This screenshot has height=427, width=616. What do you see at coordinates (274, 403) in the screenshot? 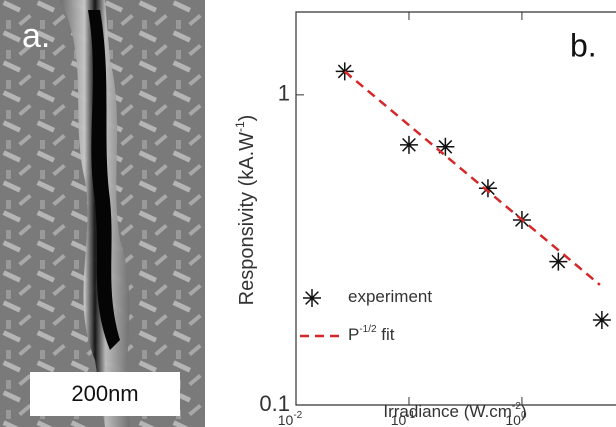
I see `y-tick-label: 0.1` at bounding box center [274, 403].